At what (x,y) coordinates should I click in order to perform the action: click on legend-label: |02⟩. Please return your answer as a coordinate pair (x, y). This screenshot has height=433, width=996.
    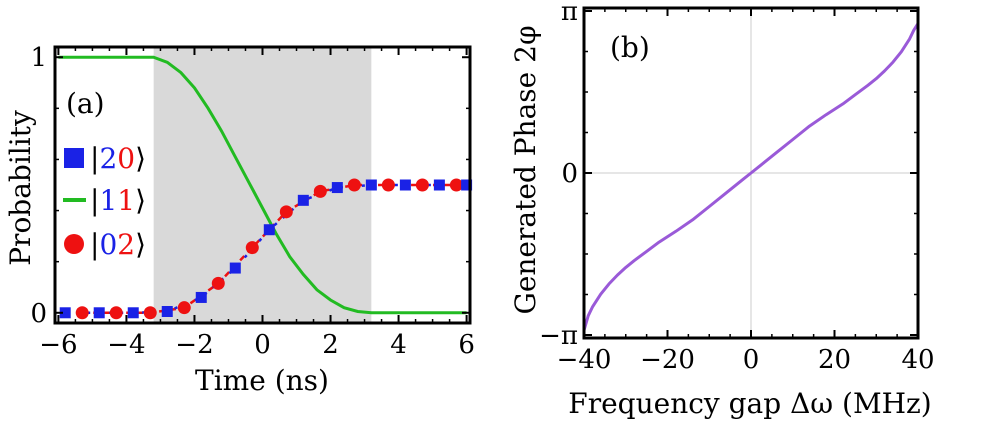
    Looking at the image, I should click on (118, 244).